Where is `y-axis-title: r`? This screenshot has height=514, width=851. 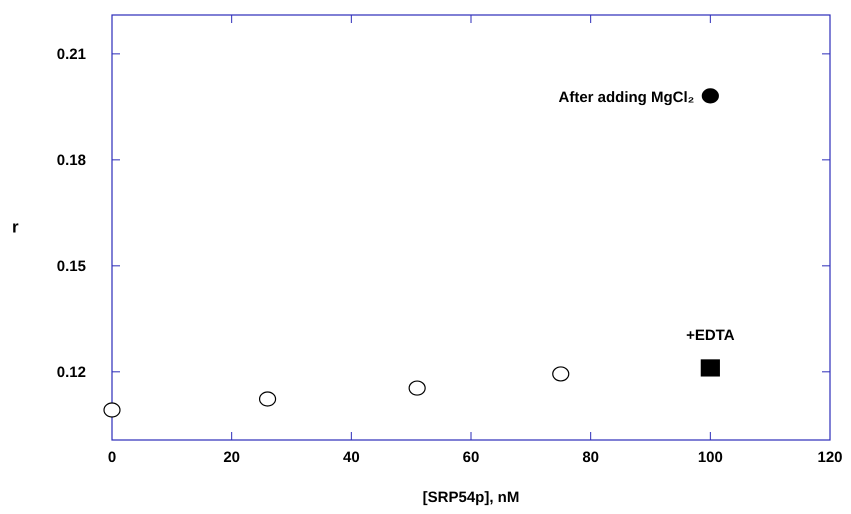
y-axis-title: r is located at coordinates (15, 227).